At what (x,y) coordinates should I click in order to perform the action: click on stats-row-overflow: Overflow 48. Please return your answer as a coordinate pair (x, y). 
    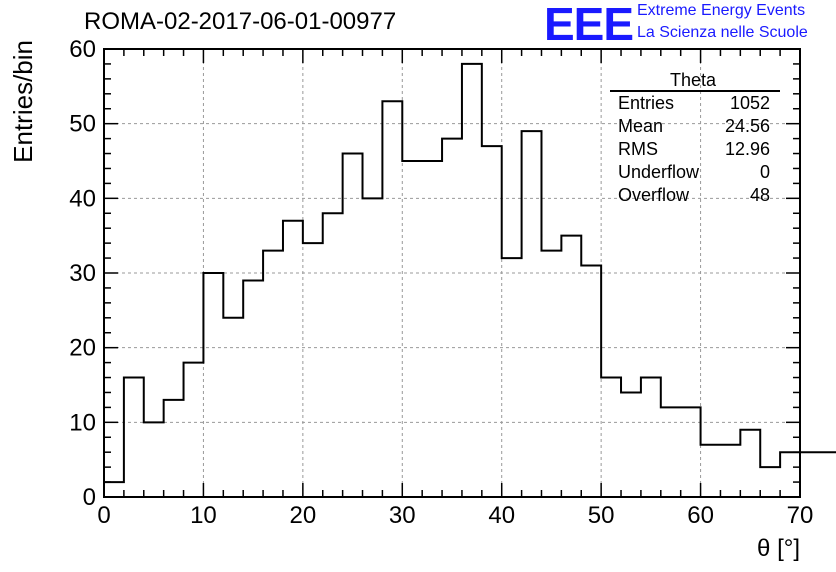
    Looking at the image, I should click on (695, 195).